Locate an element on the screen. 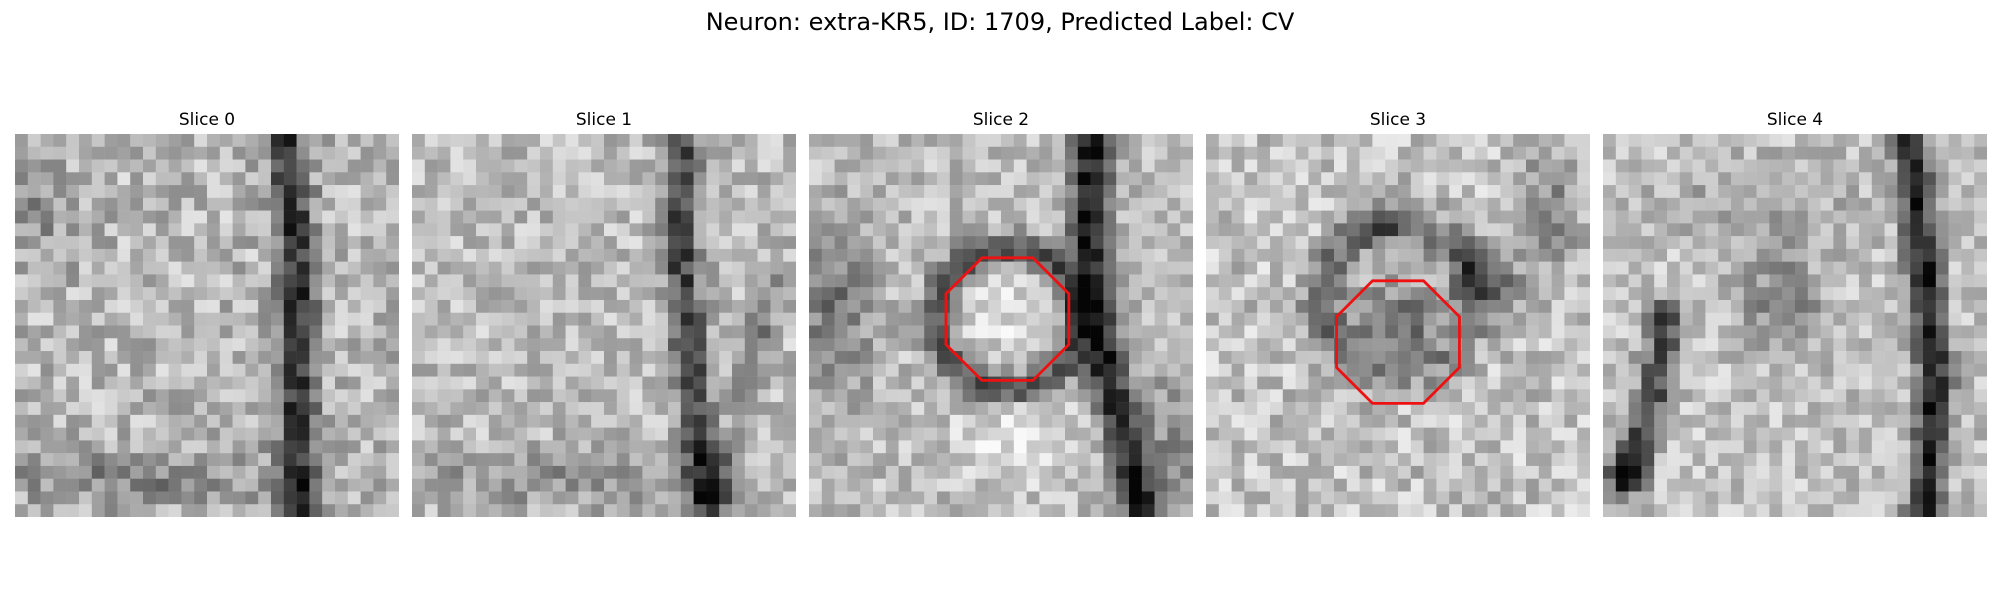 This screenshot has width=2000, height=600. slice-panel-2: Slice 2 is located at coordinates (1001, 313).